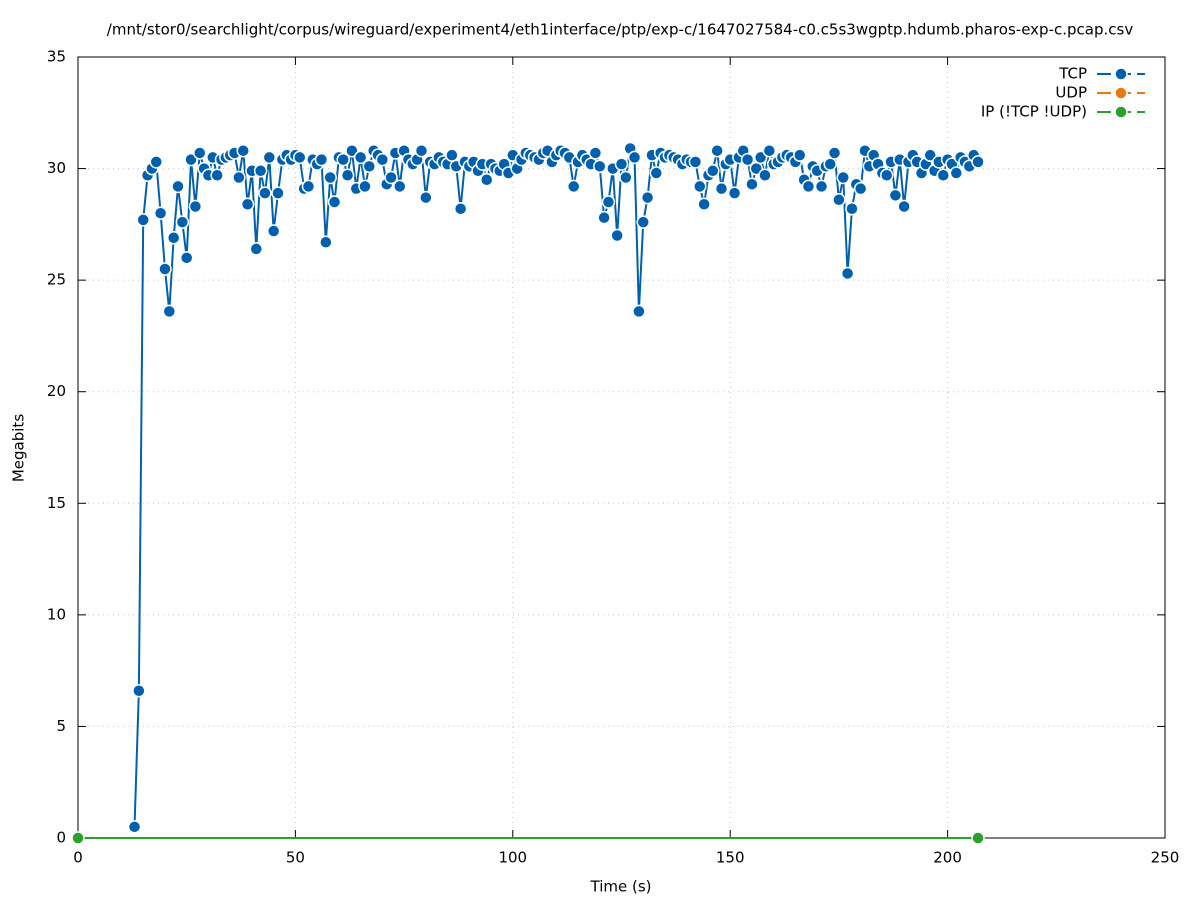 The image size is (1197, 900). Describe the element at coordinates (78, 858) in the screenshot. I see `x-tick-label: 0` at that location.